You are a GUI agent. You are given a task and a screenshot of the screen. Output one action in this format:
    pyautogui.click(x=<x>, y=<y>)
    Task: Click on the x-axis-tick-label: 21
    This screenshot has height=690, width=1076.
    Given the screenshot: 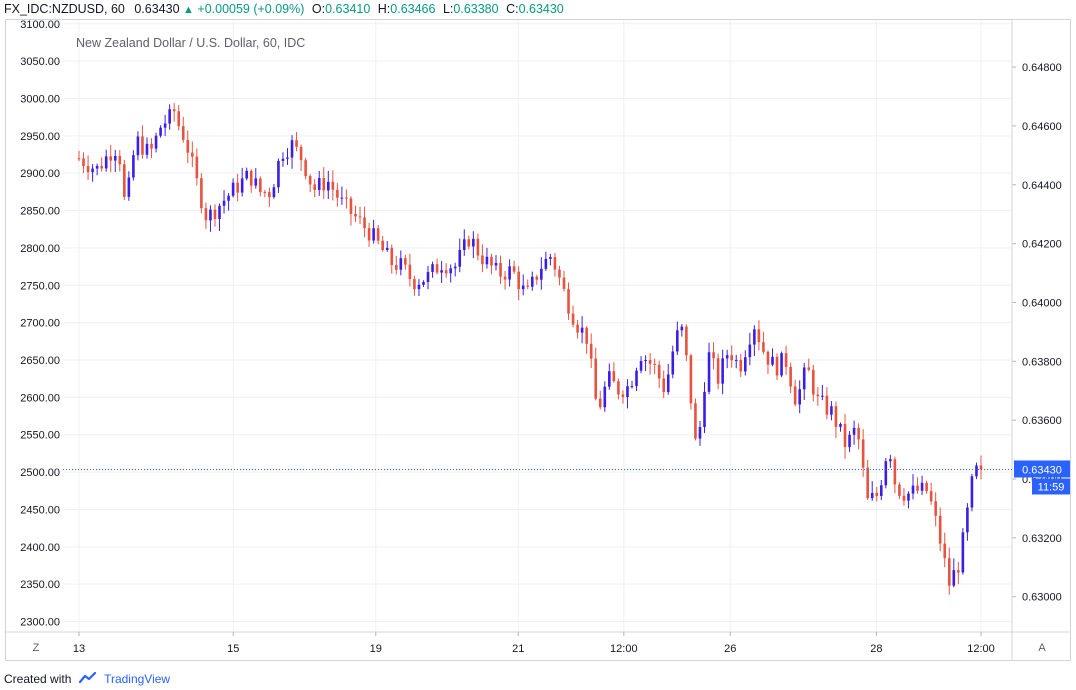 What is the action you would take?
    pyautogui.click(x=518, y=649)
    